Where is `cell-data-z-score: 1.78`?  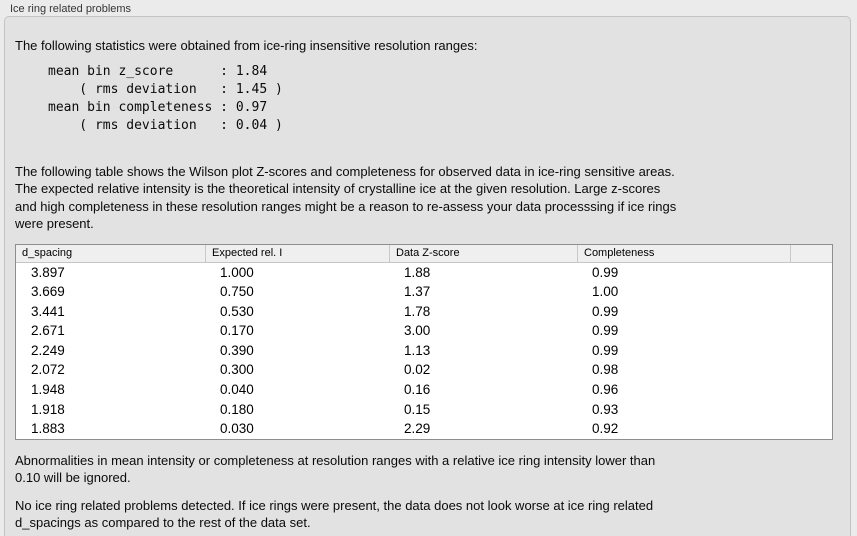
cell-data-z-score: 1.78 is located at coordinates (417, 311).